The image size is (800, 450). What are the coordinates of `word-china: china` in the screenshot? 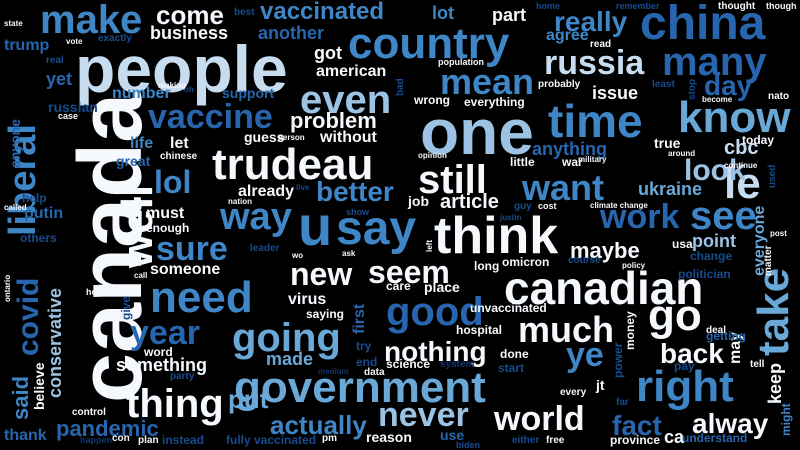 It's located at (703, 25).